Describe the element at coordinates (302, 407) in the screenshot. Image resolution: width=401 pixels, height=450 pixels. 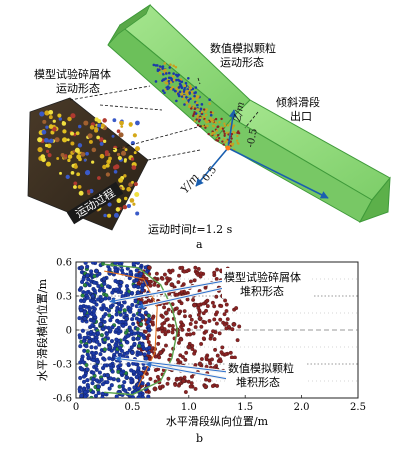
I see `x-tick-label: 2.0` at that location.